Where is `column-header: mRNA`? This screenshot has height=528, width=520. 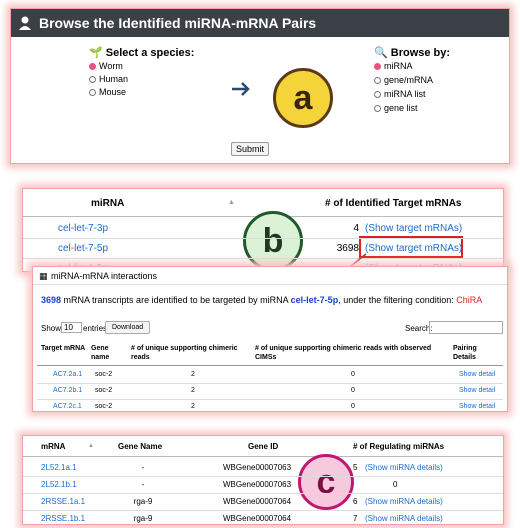 column-header: mRNA is located at coordinates (53, 446).